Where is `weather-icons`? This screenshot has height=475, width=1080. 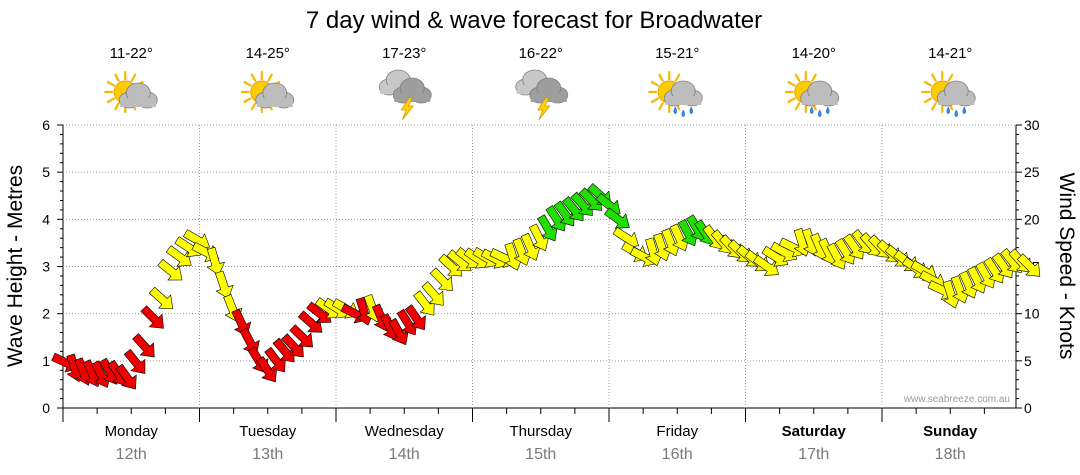 weather-icons is located at coordinates (540, 95).